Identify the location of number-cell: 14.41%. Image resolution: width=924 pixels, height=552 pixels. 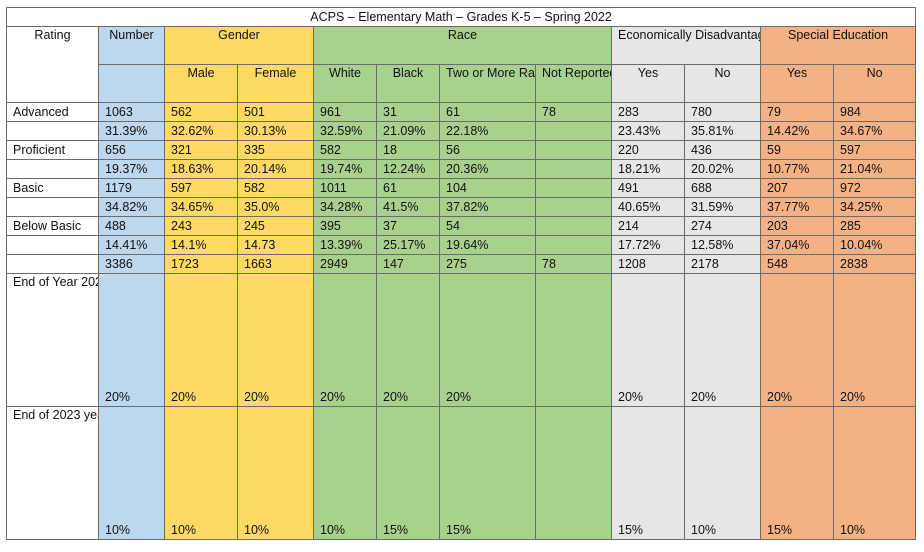
(131, 245).